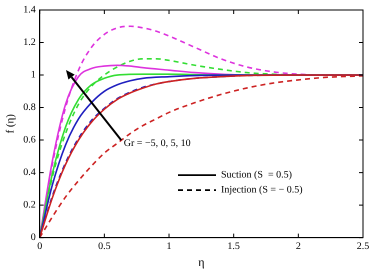 The height and width of the screenshot is (270, 373). What do you see at coordinates (29, 42) in the screenshot?
I see `y-tick-label: 1.2` at bounding box center [29, 42].